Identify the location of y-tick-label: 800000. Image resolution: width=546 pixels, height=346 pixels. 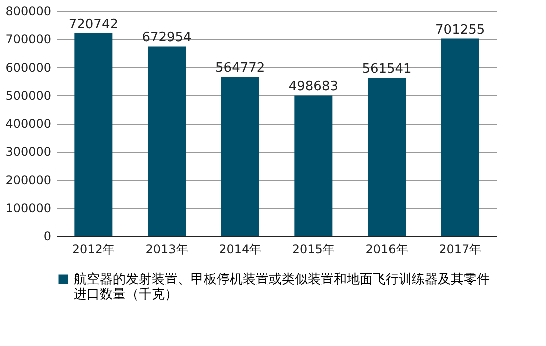
(29, 11).